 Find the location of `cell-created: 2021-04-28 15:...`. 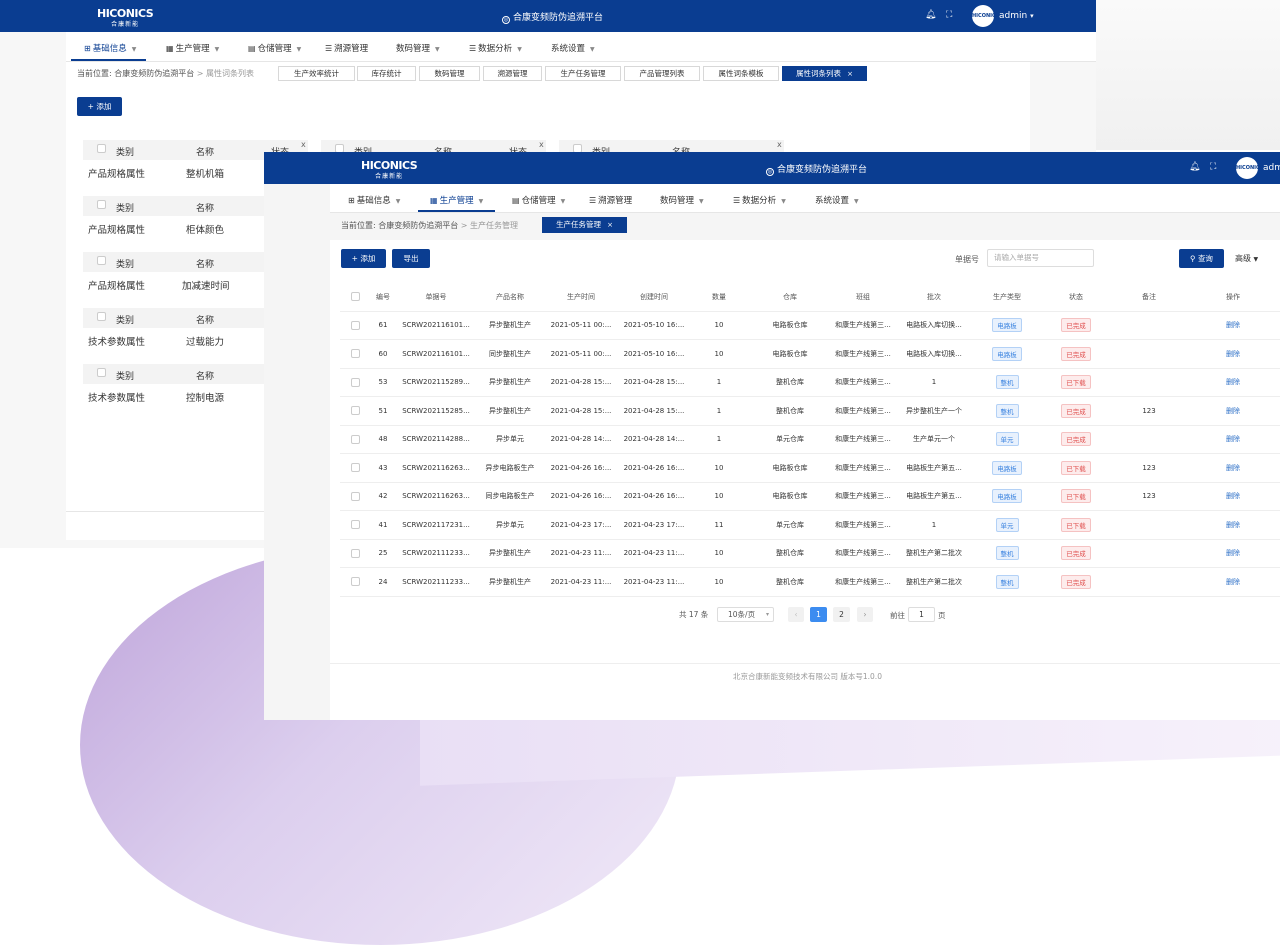

cell-created: 2021-04-28 15:... is located at coordinates (654, 382).